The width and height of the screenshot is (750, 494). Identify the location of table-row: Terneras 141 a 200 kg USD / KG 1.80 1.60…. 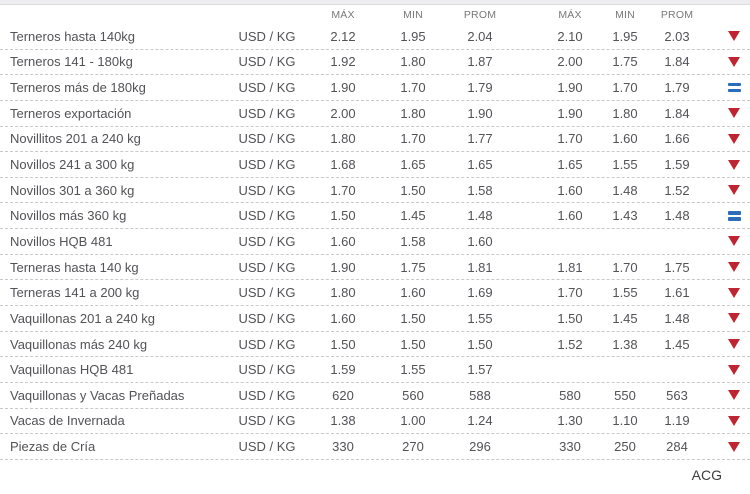
(375, 293).